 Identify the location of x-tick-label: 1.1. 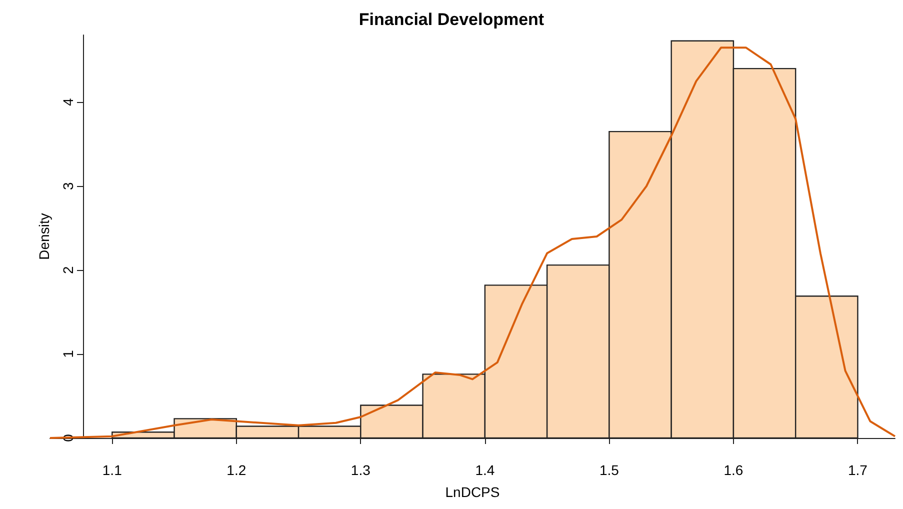
(112, 470).